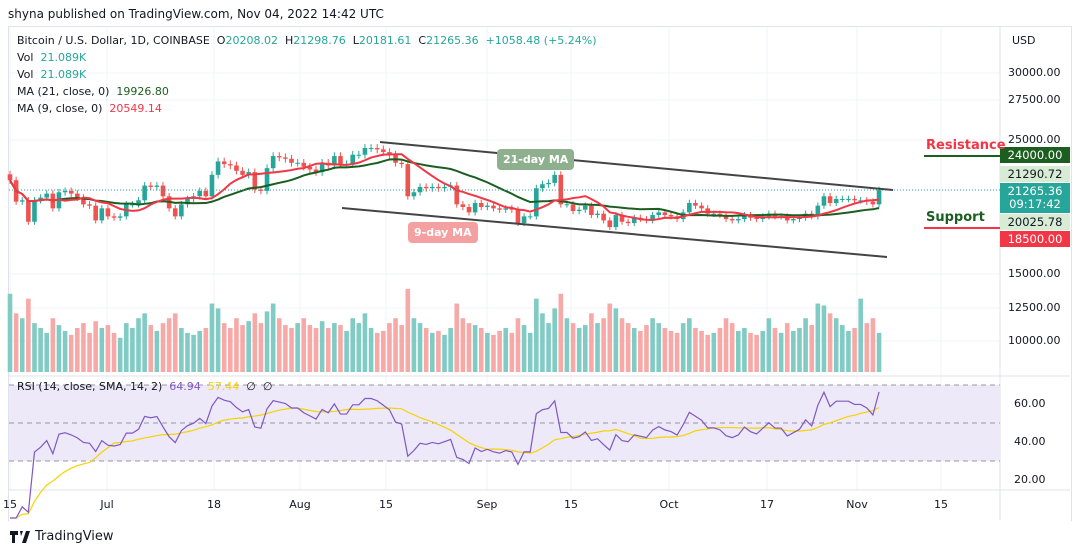  What do you see at coordinates (300, 504) in the screenshot?
I see `x-tick: Aug` at bounding box center [300, 504].